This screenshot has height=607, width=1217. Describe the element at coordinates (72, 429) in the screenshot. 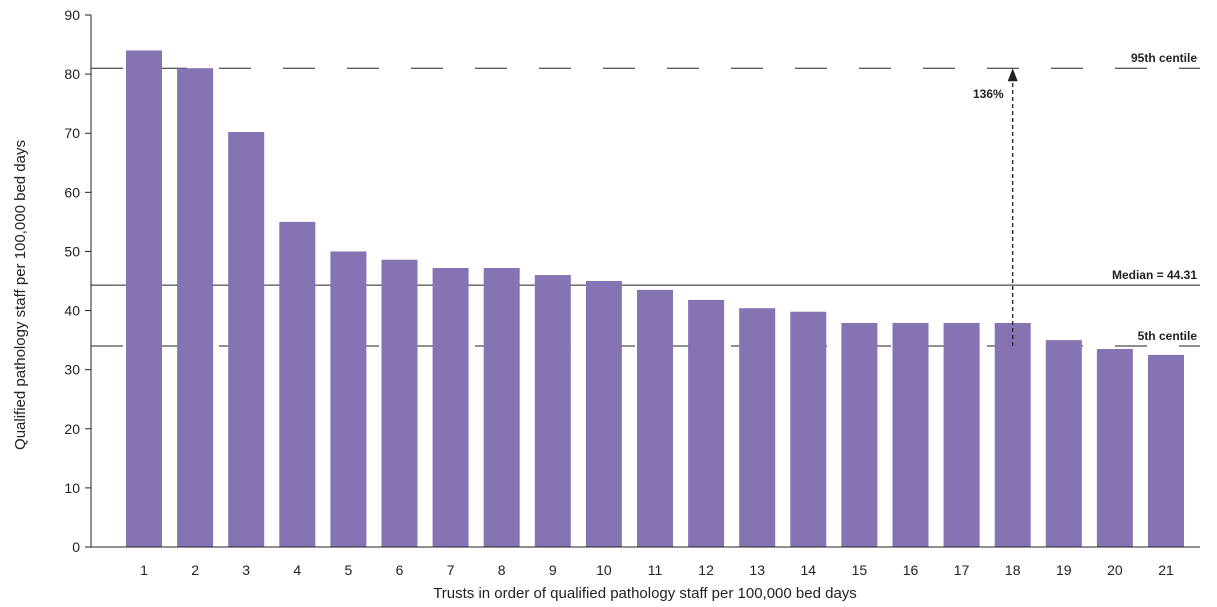

I see `y-tick-label: 20` at that location.